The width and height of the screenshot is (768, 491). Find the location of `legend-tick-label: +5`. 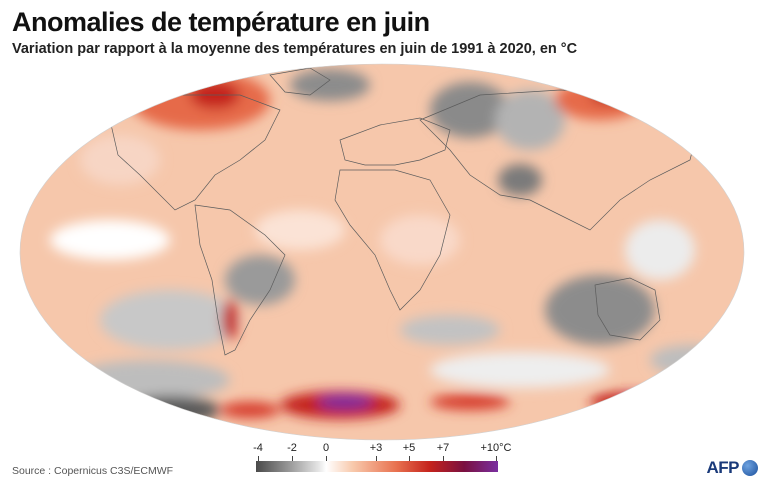

legend-tick-label: +5 is located at coordinates (409, 448).